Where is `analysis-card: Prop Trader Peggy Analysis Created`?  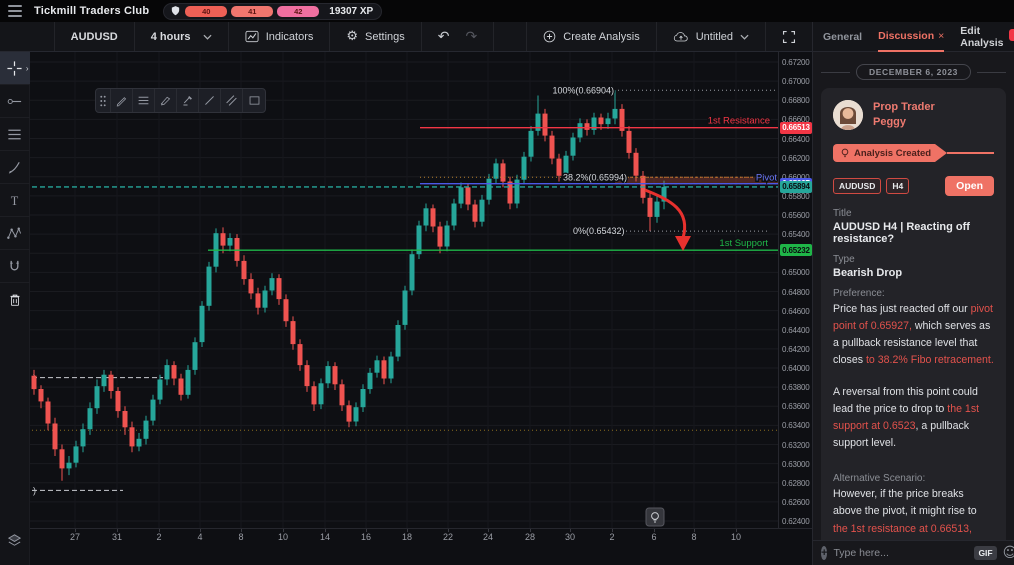 analysis-card: Prop Trader Peggy Analysis Created is located at coordinates (913, 314).